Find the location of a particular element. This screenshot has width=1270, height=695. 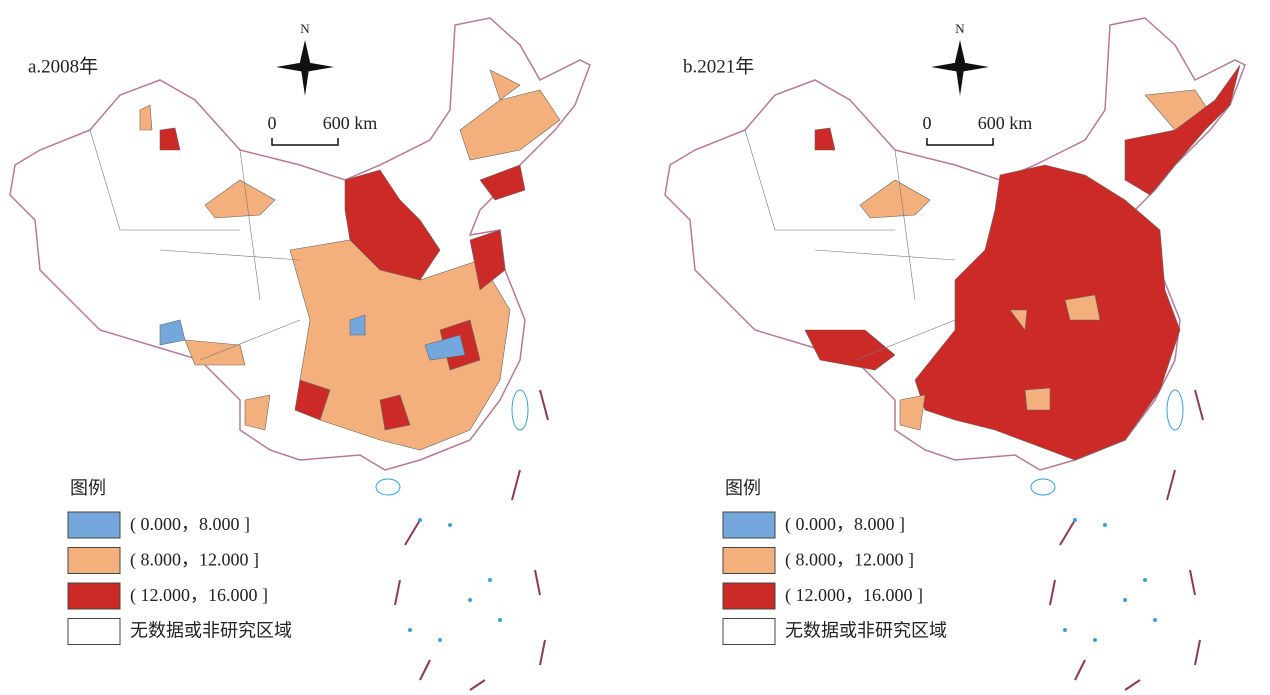

panel-title: b.2021年 is located at coordinates (718, 66).